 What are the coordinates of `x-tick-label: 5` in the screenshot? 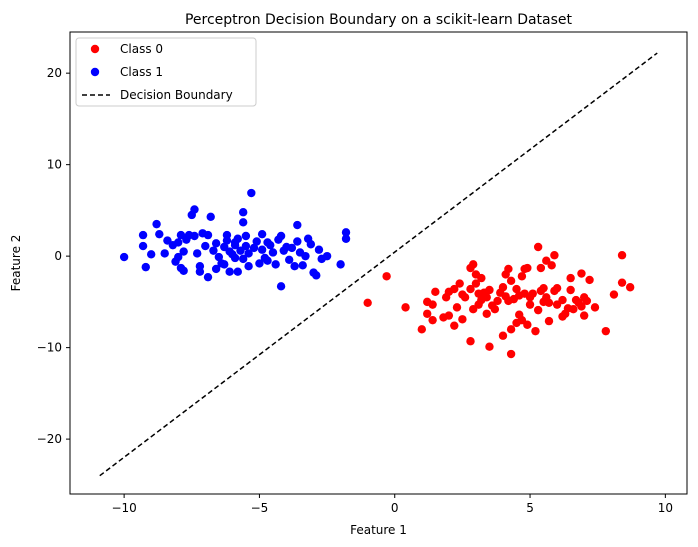 It's located at (530, 508).